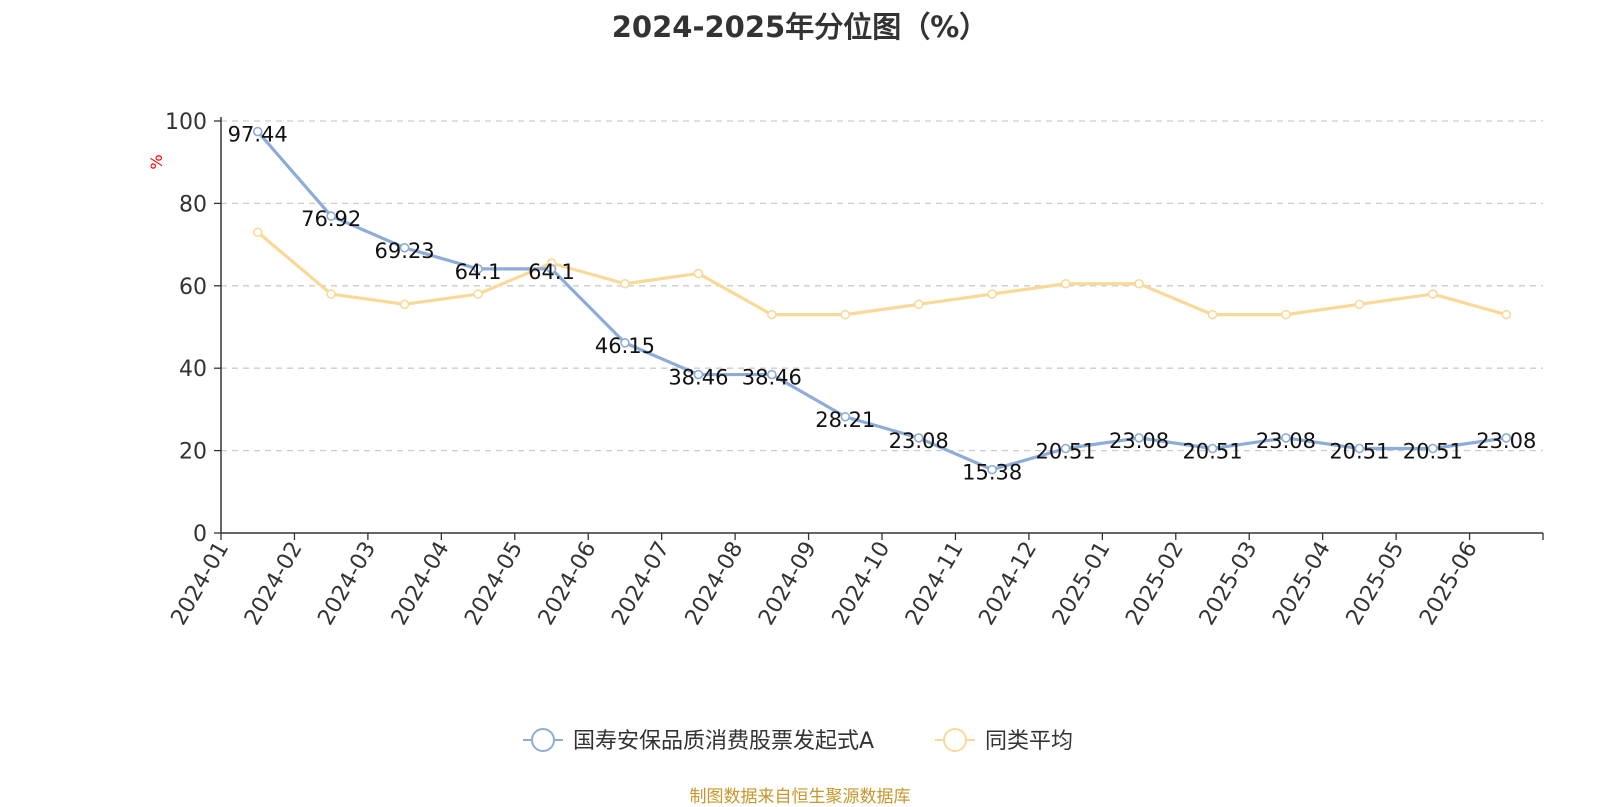 Image resolution: width=1600 pixels, height=807 pixels. Describe the element at coordinates (788, 584) in the screenshot. I see `x-tick-label: 2024-09` at that location.